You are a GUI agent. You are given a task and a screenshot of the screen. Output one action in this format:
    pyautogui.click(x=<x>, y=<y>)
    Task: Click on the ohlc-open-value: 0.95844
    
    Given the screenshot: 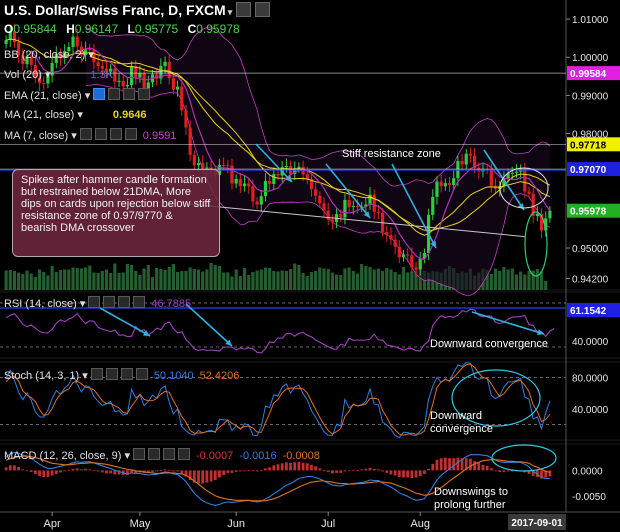 What is the action you would take?
    pyautogui.click(x=35, y=29)
    